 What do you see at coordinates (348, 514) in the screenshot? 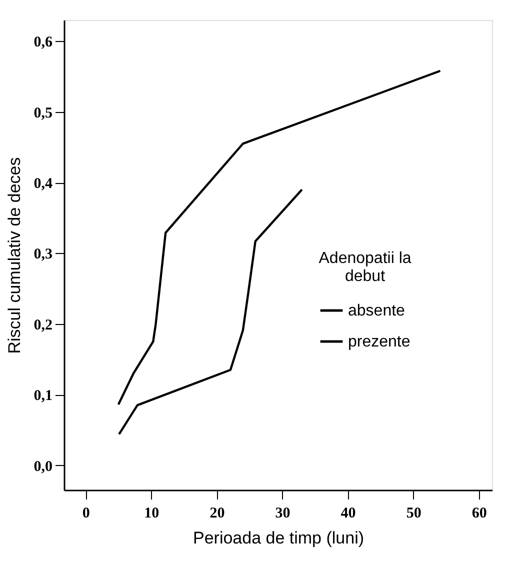
I see `x-tick-label: 40` at bounding box center [348, 514].